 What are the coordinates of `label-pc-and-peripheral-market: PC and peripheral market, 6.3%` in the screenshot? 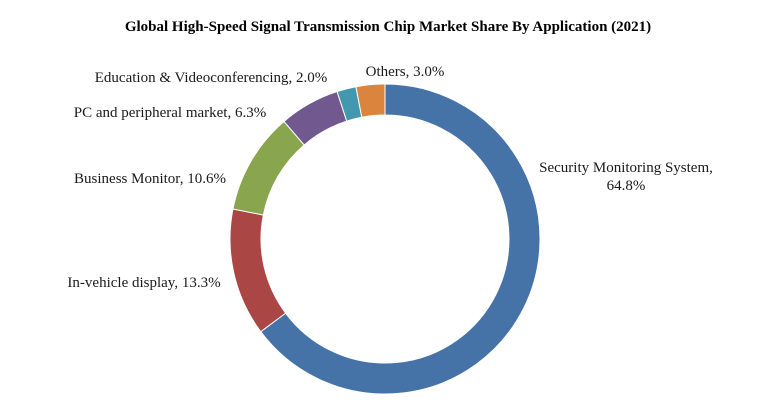 It's located at (170, 113).